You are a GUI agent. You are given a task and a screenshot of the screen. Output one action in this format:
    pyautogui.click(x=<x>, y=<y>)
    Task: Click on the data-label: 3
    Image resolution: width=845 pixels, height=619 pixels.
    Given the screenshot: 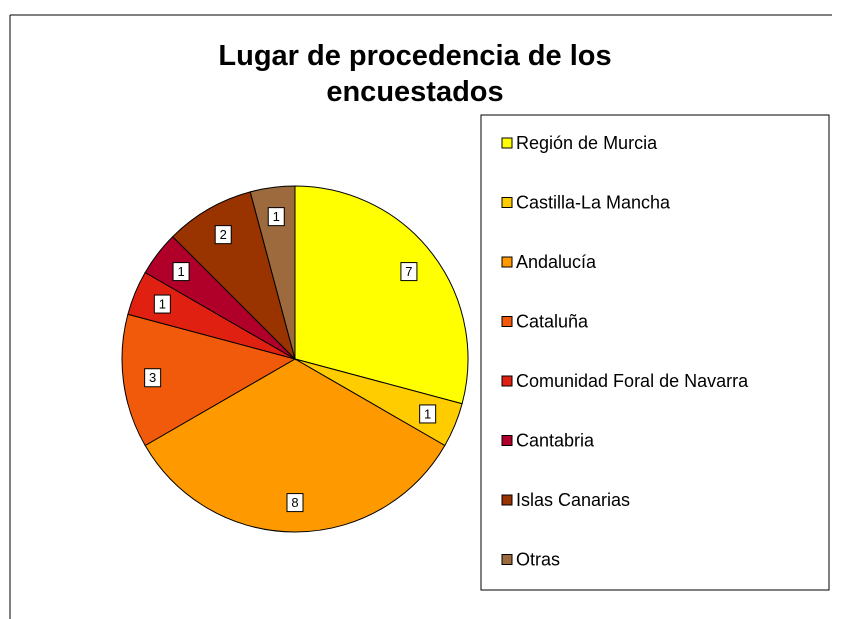 What is the action you would take?
    pyautogui.click(x=152, y=377)
    